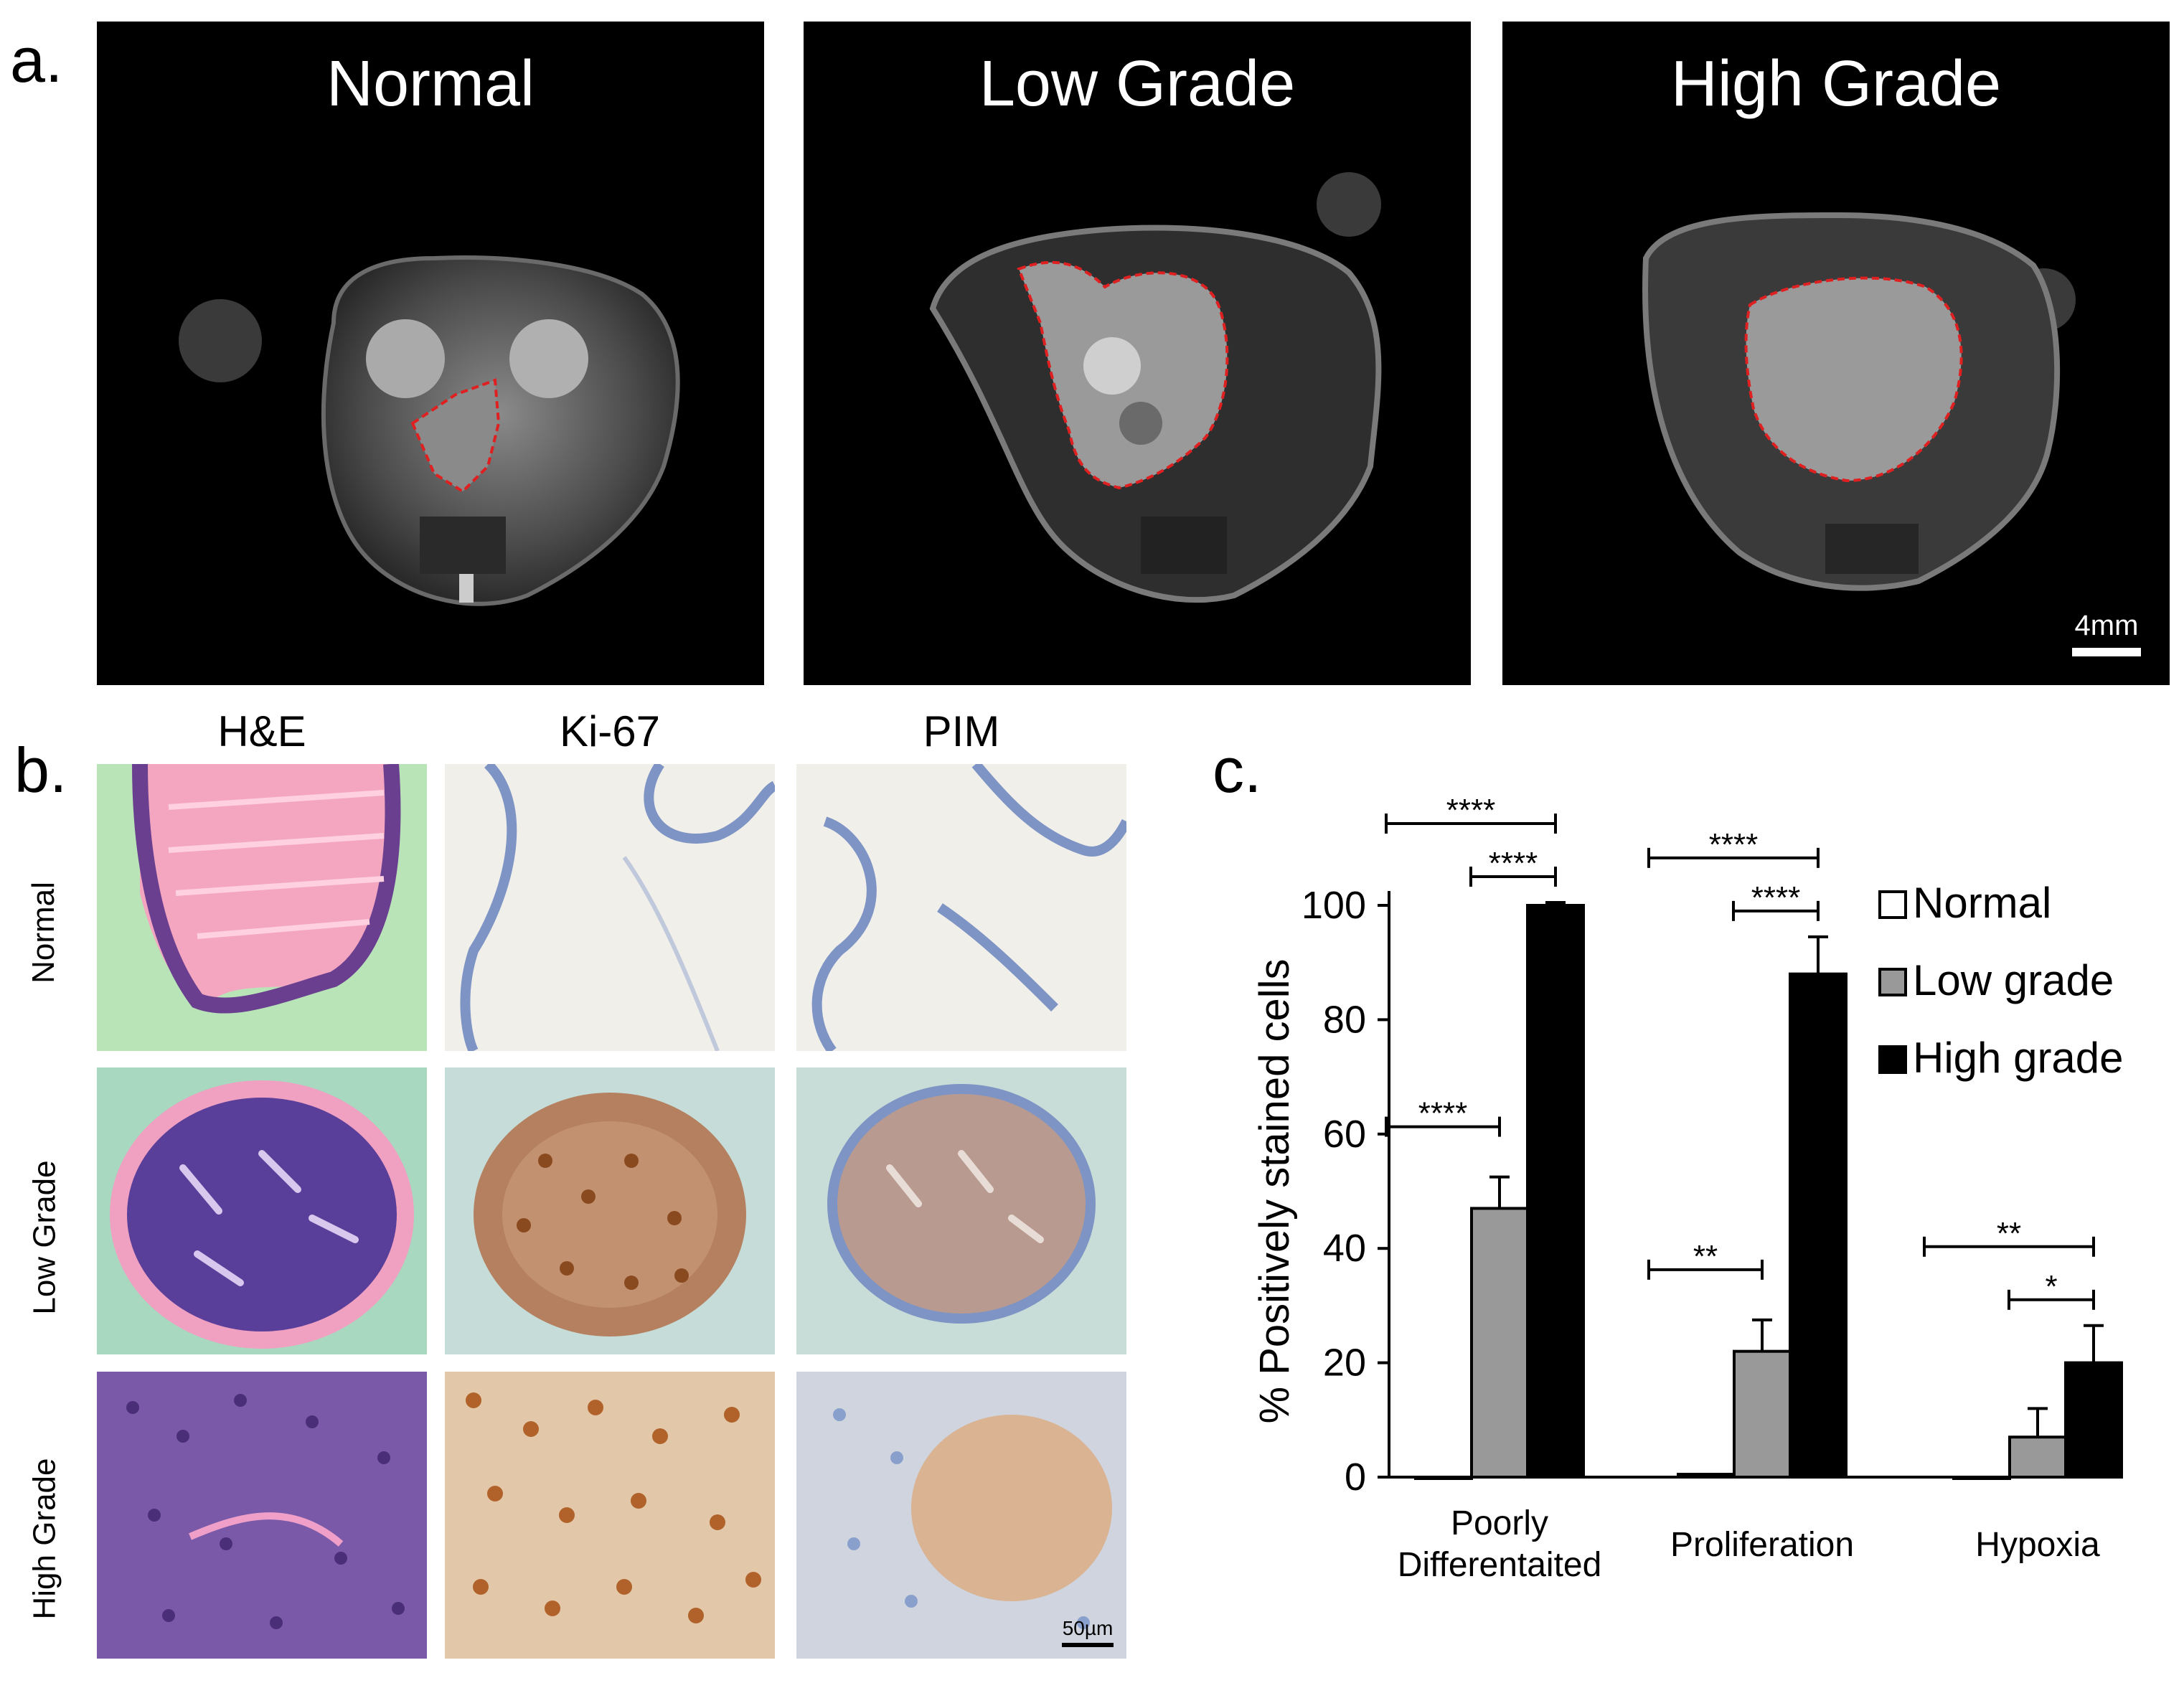 The image size is (2184, 1683). I want to click on y-axis-label: % Positively stained cells, so click(1274, 1191).